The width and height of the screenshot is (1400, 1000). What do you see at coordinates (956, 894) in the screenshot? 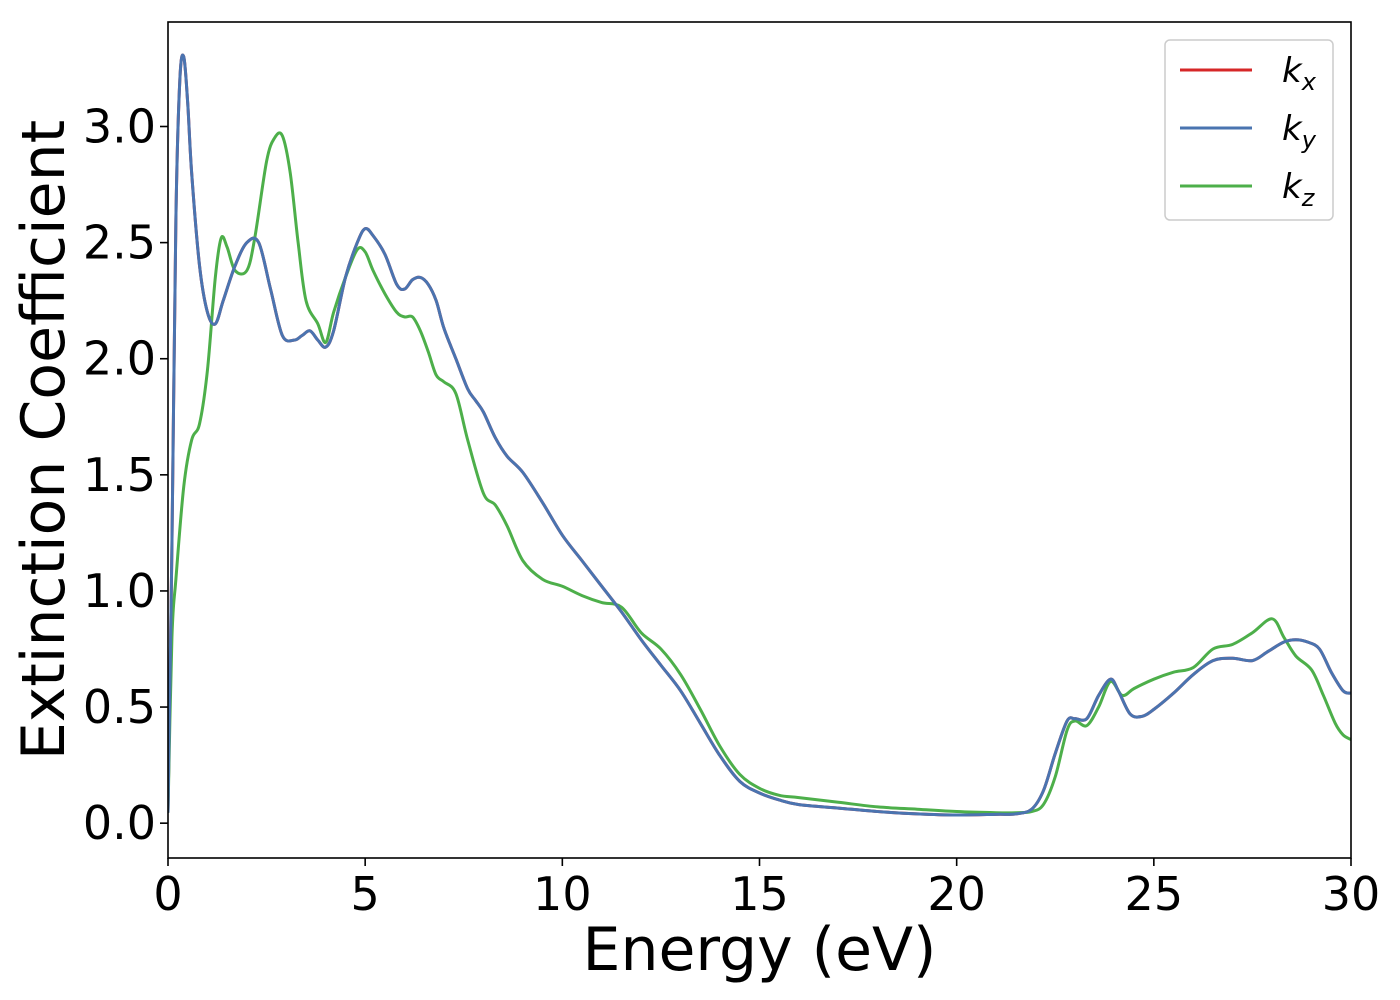
I see `x-tick-label: 20` at bounding box center [956, 894].